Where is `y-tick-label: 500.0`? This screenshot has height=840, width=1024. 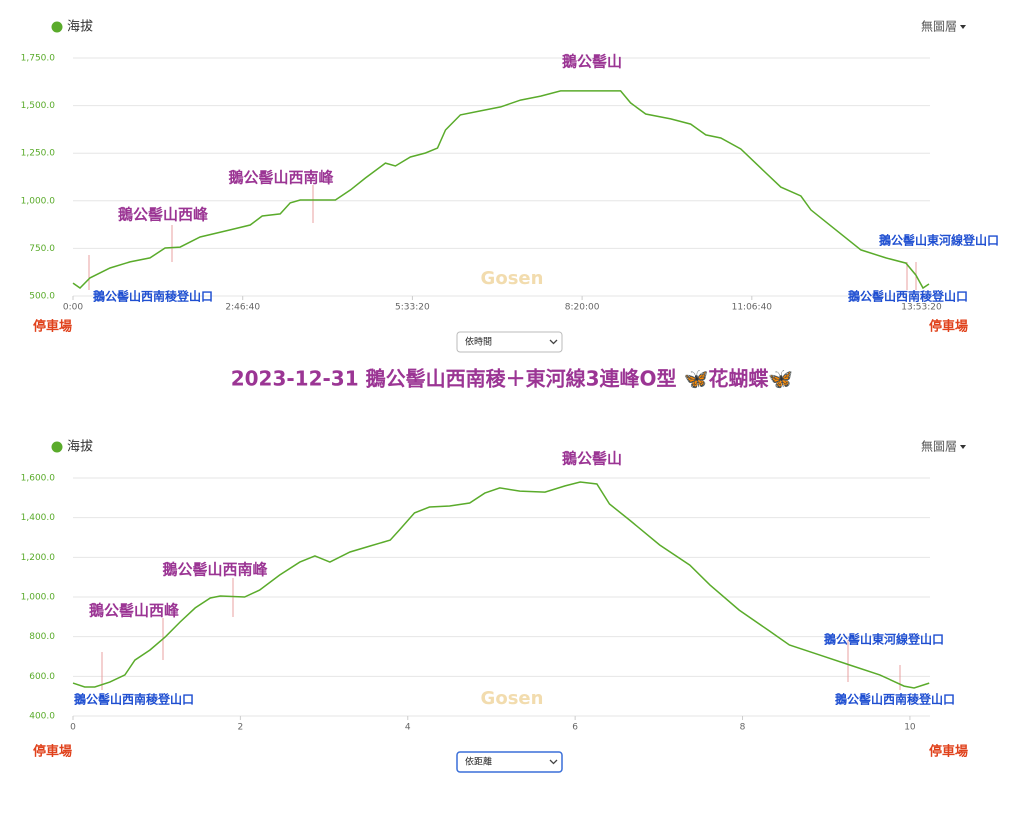 y-tick-label: 500.0 is located at coordinates (42, 297).